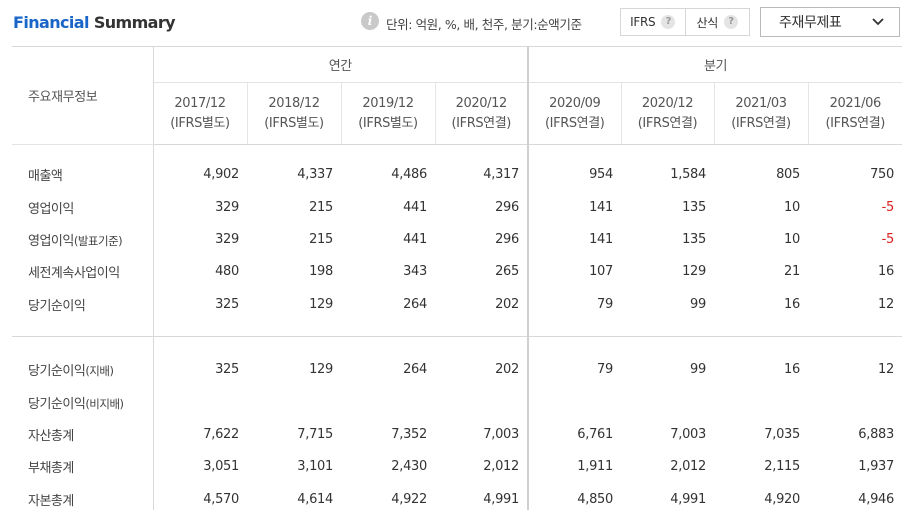 The height and width of the screenshot is (510, 909). I want to click on table-cell: 7,352, so click(409, 434).